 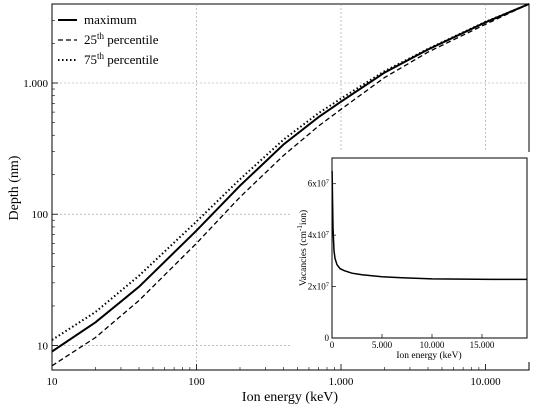 I want to click on legend-label-base: 25, so click(x=90, y=39).